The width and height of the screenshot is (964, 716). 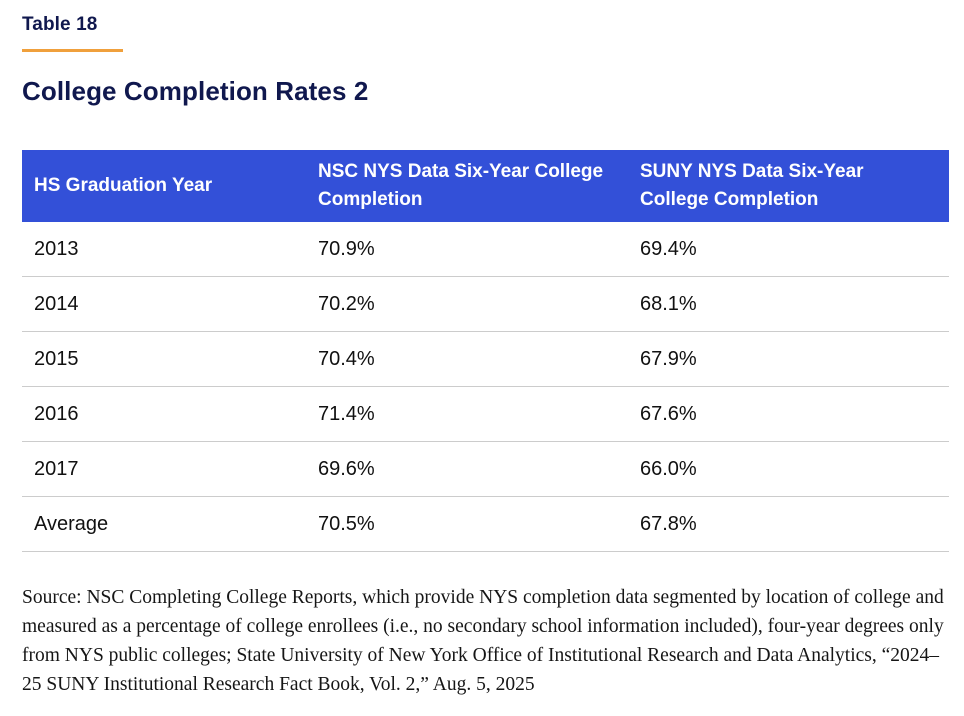 What do you see at coordinates (72, 50) in the screenshot?
I see `orange-accent-rule` at bounding box center [72, 50].